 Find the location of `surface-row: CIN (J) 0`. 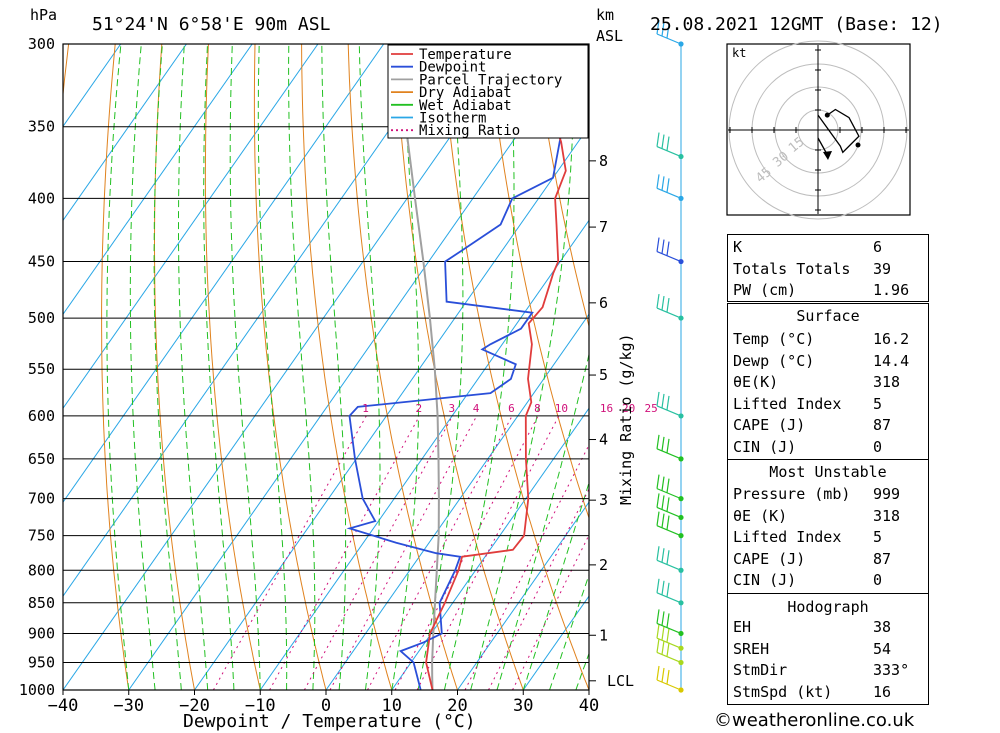

surface-row: CIN (J) 0 is located at coordinates (828, 447).